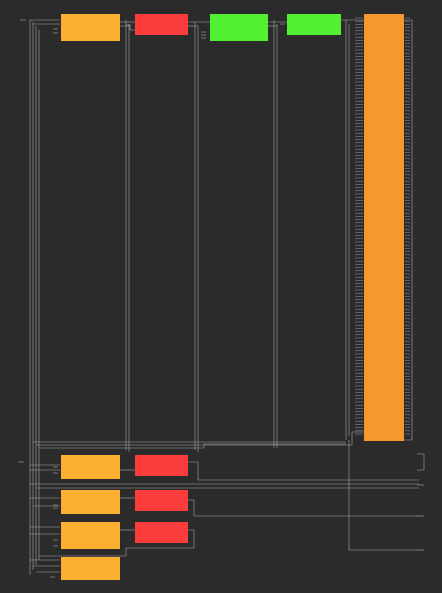 The width and height of the screenshot is (442, 593). I want to click on block-orange-bus, so click(384, 227).